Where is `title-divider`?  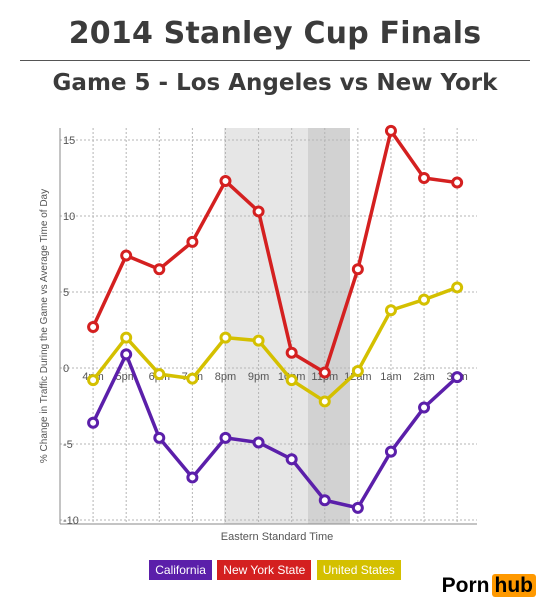 title-divider is located at coordinates (275, 60).